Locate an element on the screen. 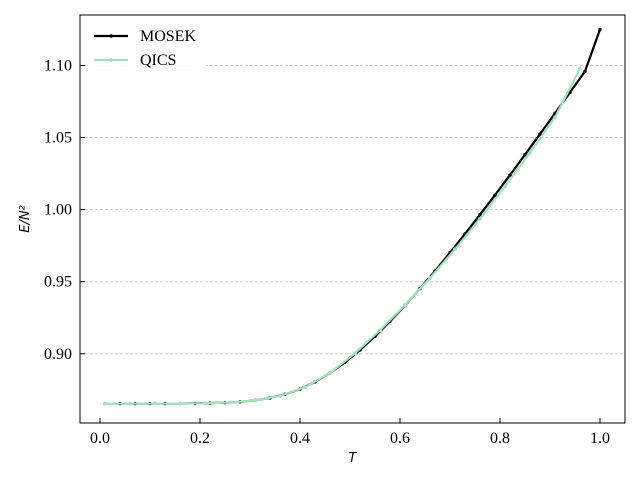 This screenshot has width=640, height=480. y-tick-label: 1.10 is located at coordinates (58, 65).